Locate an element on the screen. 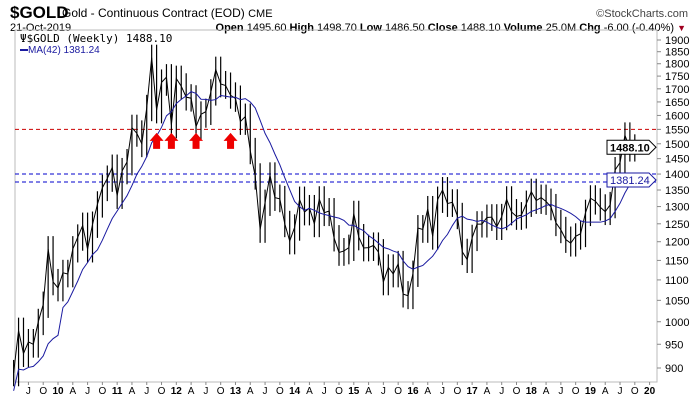 The image size is (700, 400). y-tick-label: 1000 is located at coordinates (677, 323).